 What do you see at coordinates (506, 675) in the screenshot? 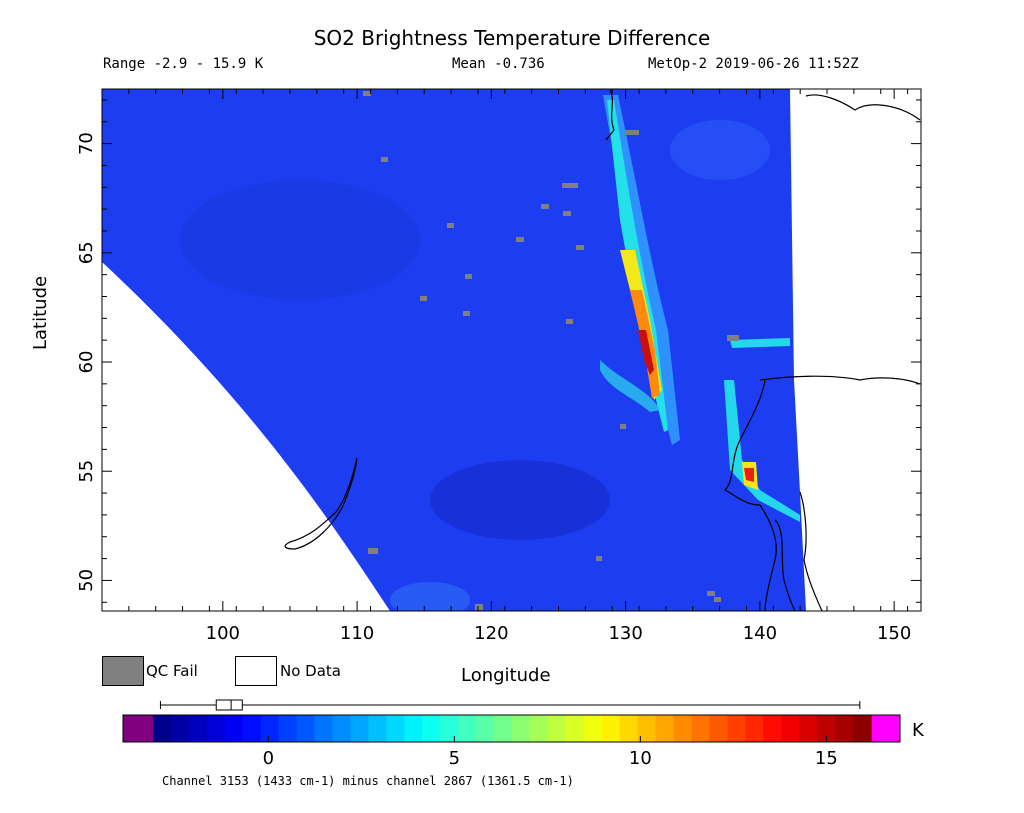
I see `x-axis-label: Longitude` at bounding box center [506, 675].